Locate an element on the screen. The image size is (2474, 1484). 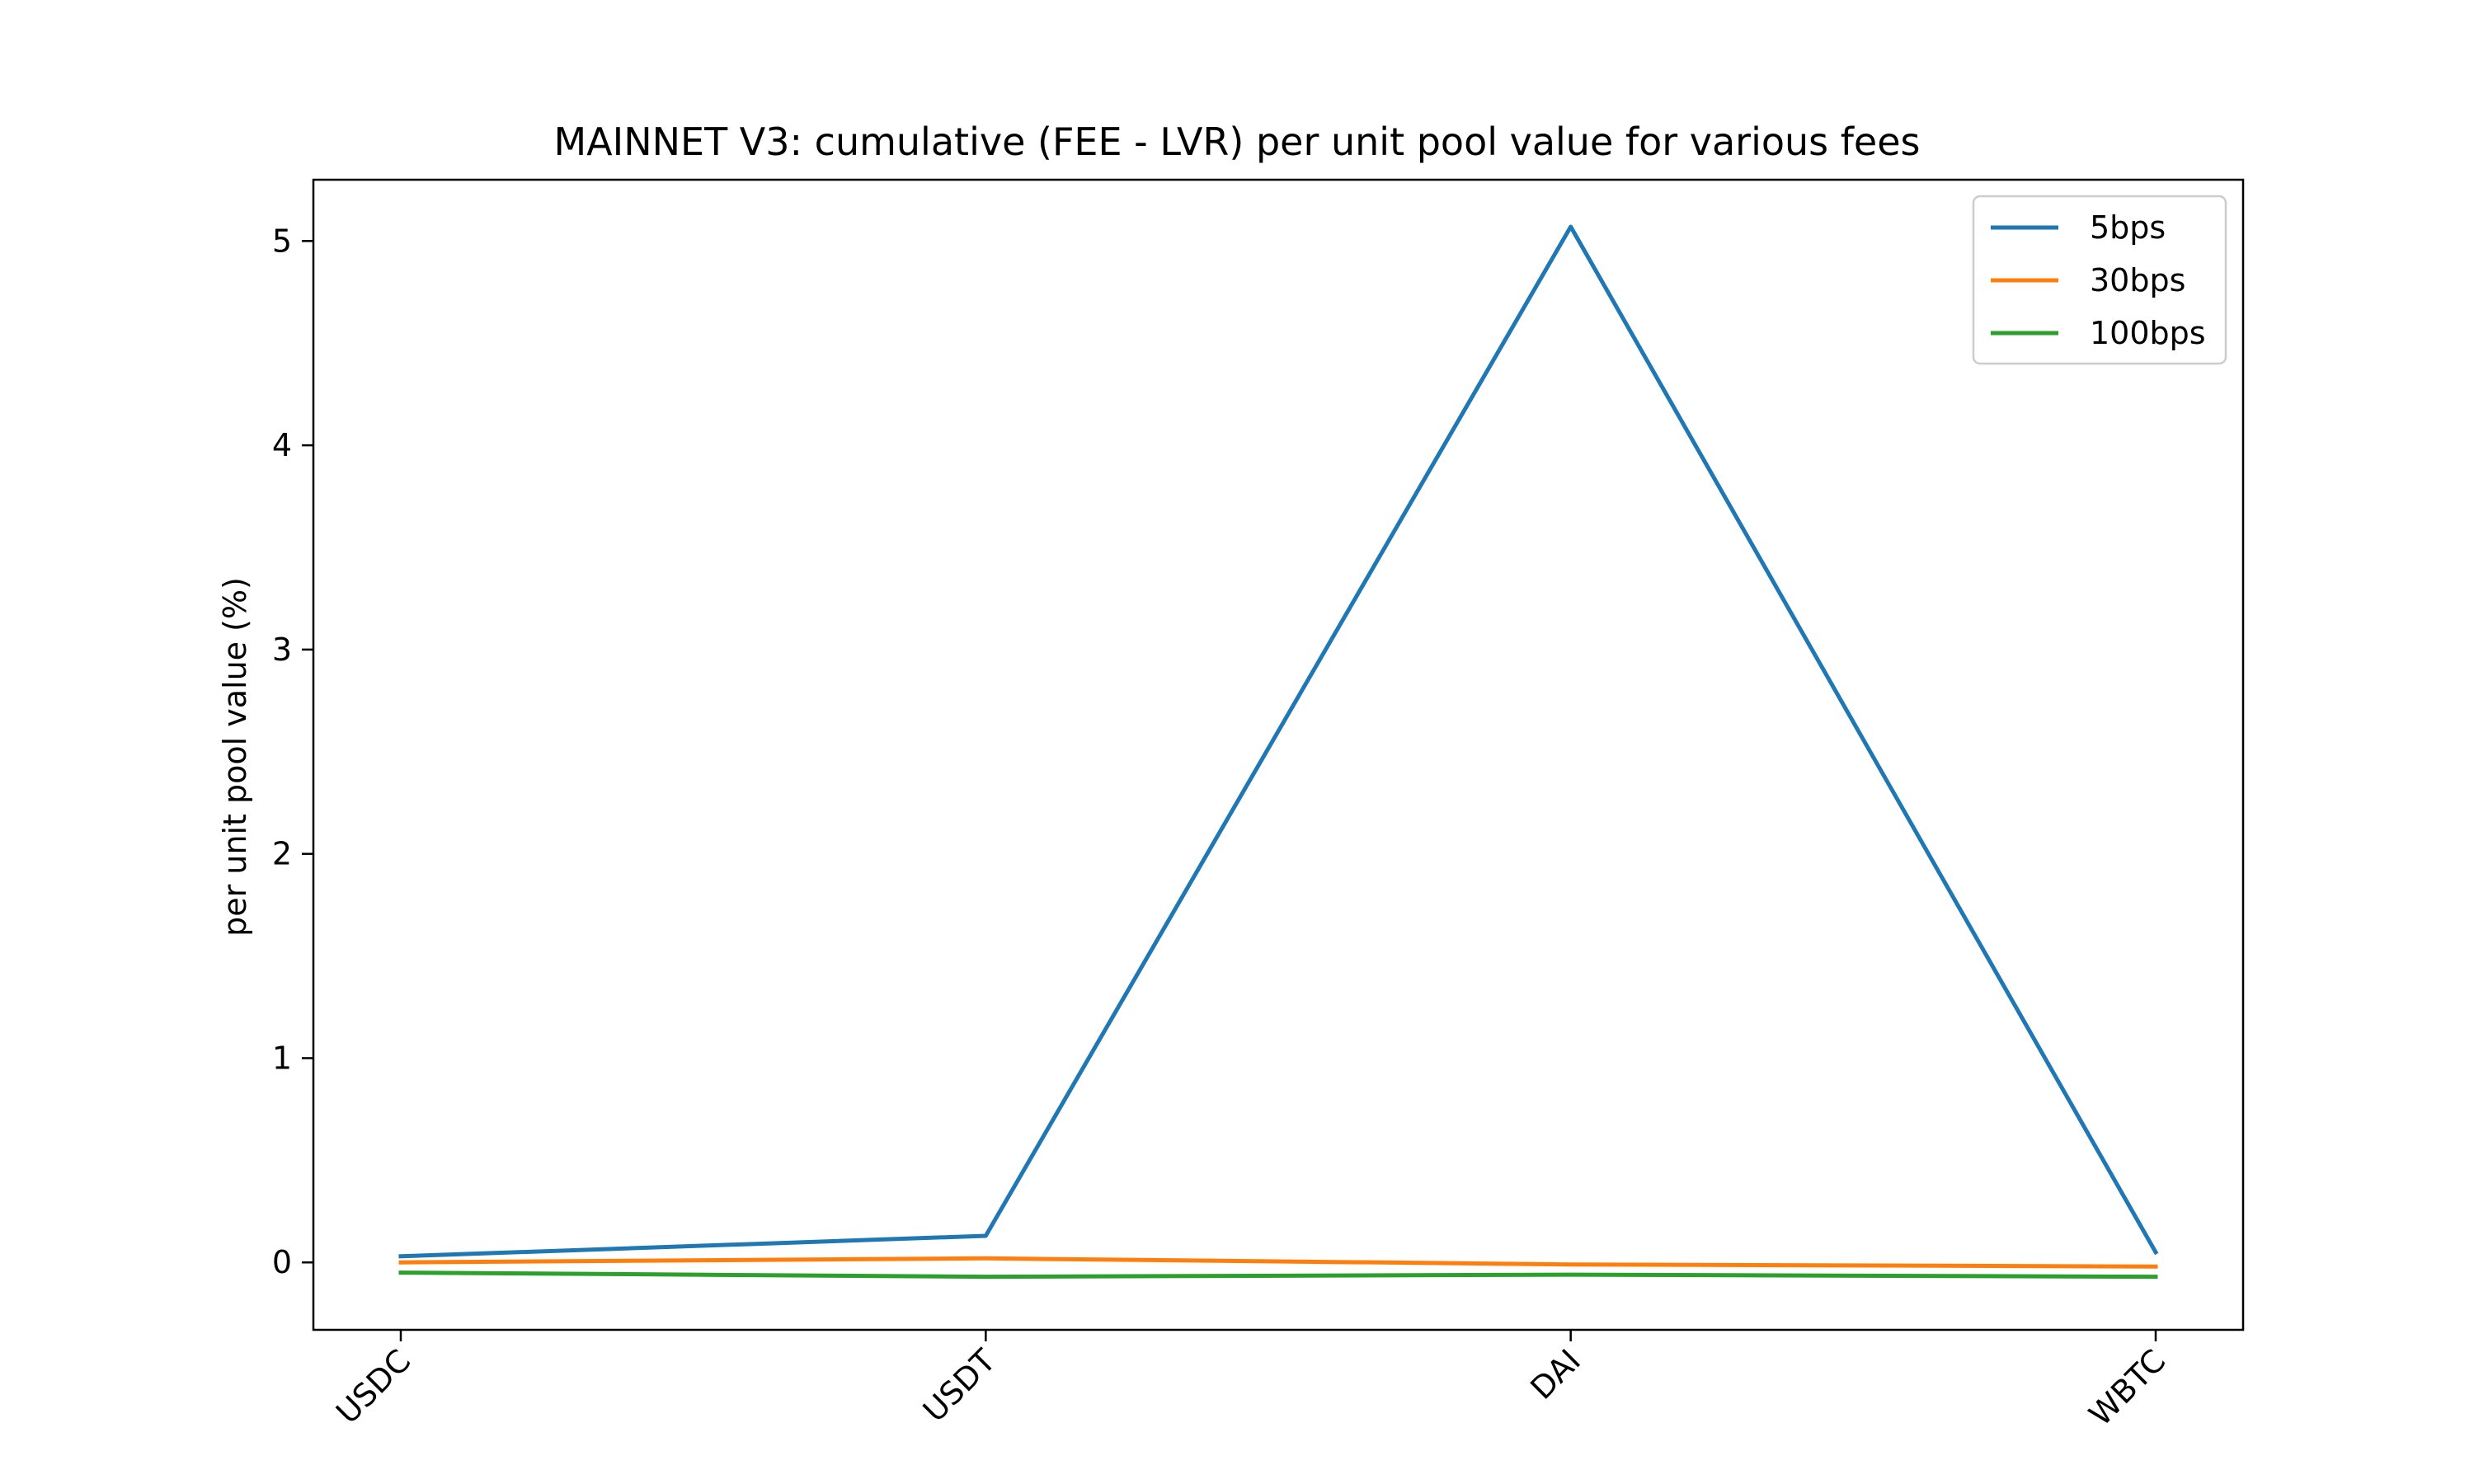
legend-label-100bps: 100bps is located at coordinates (2148, 333).